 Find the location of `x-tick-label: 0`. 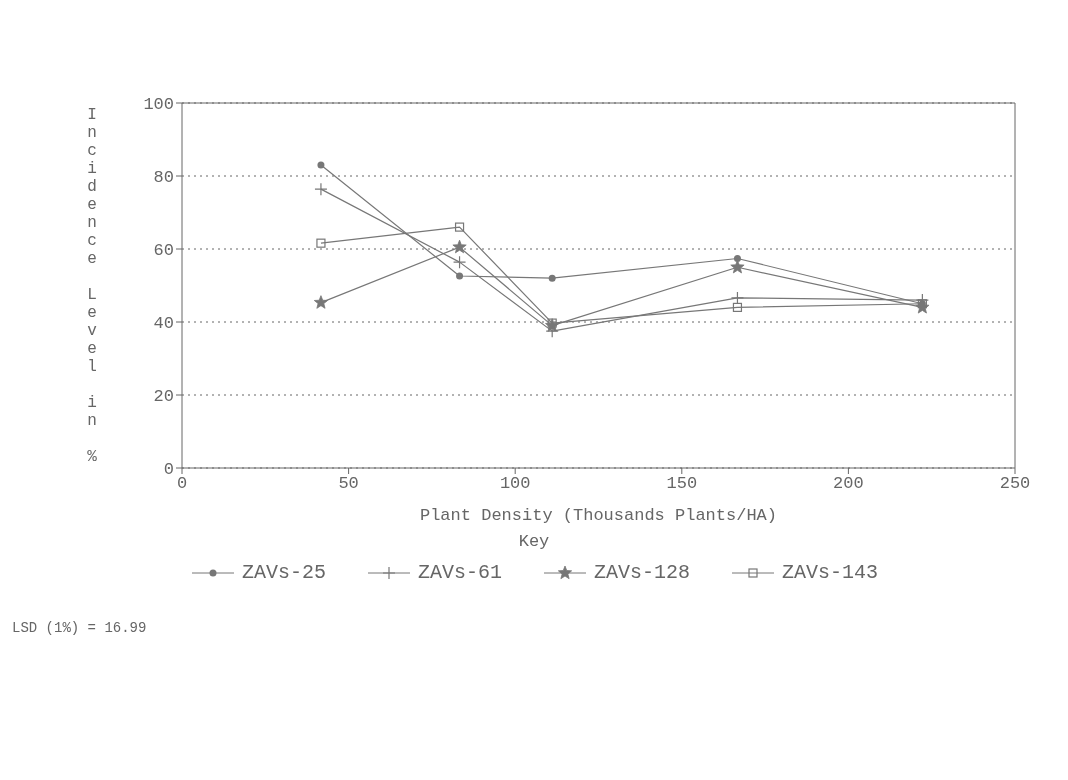

x-tick-label: 0 is located at coordinates (182, 484).